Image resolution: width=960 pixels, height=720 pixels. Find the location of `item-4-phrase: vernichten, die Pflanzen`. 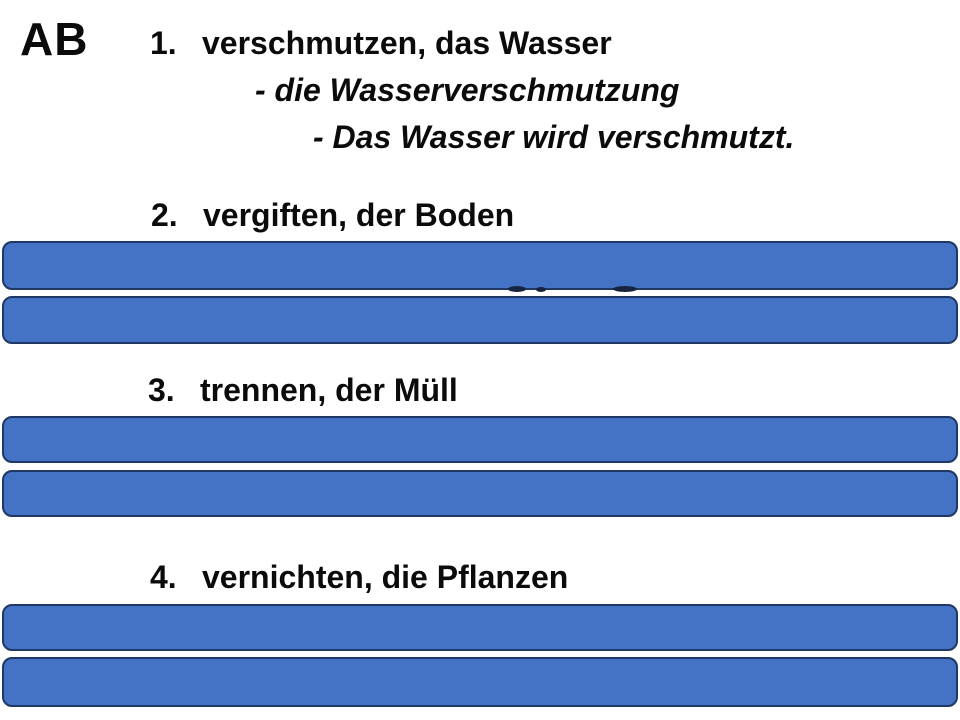

item-4-phrase: vernichten, die Pflanzen is located at coordinates (385, 577).